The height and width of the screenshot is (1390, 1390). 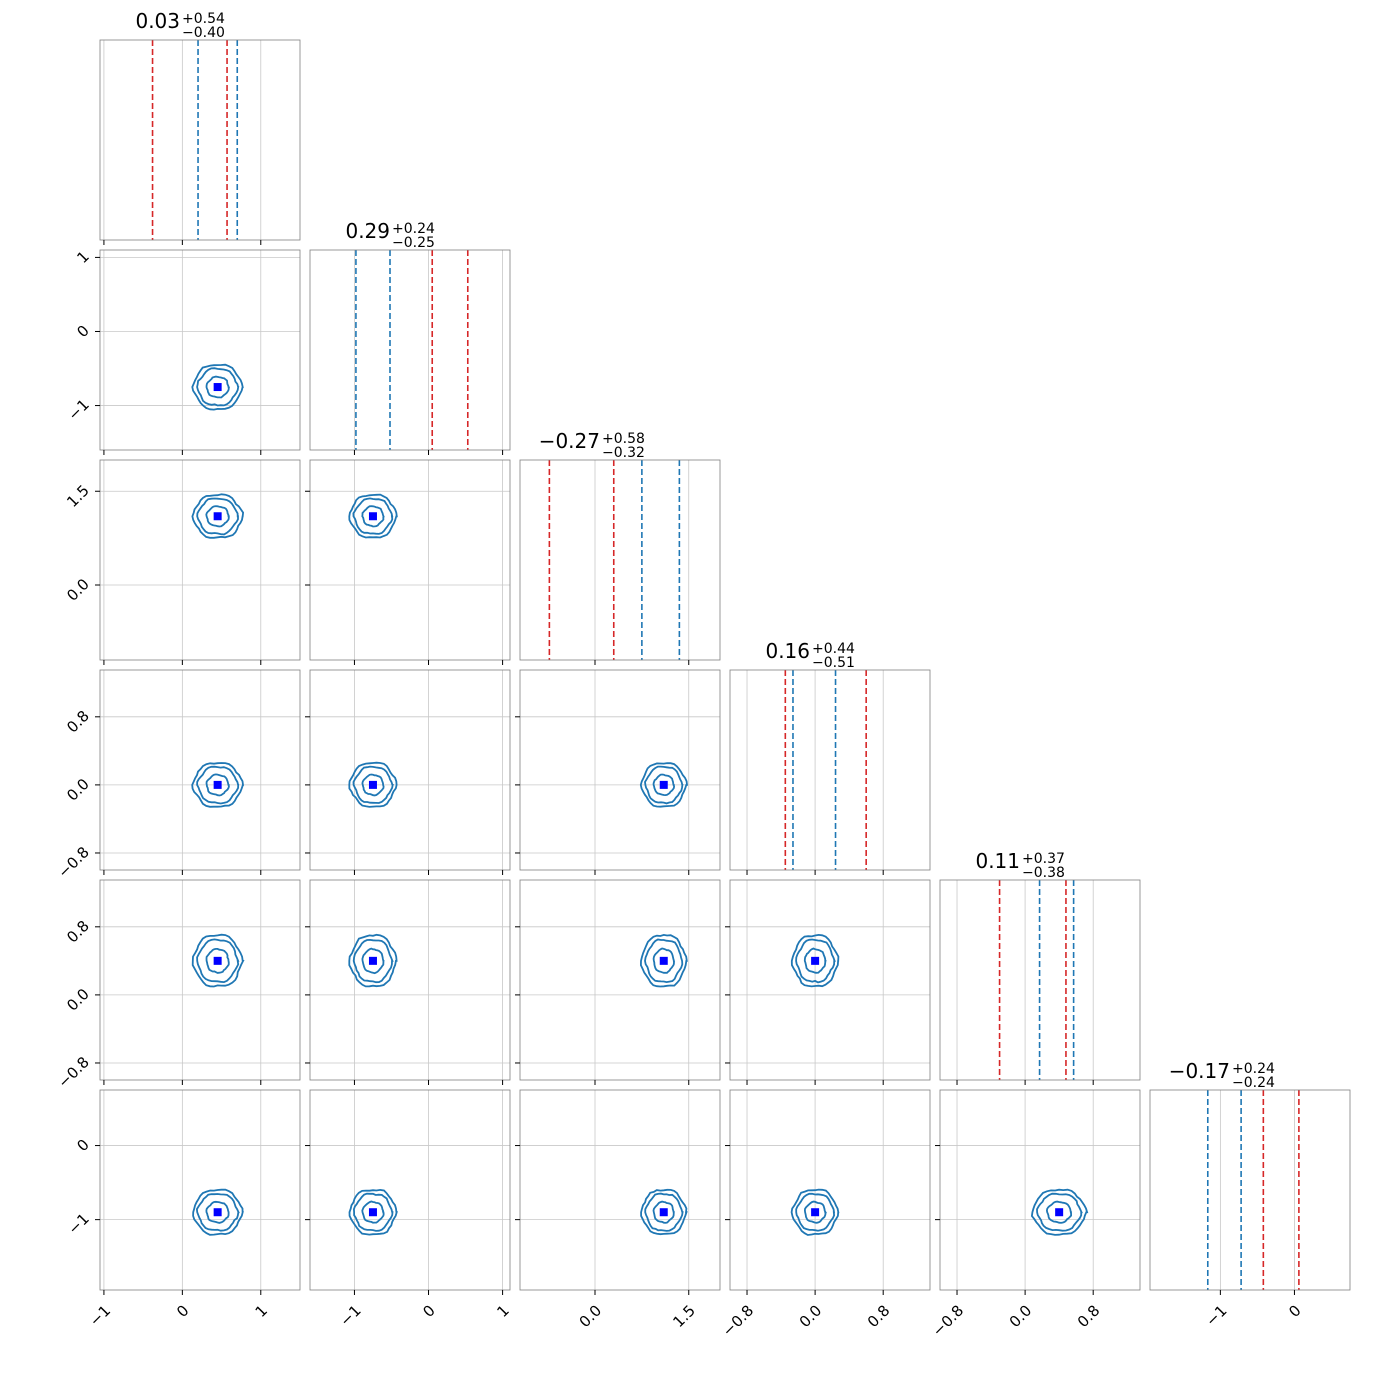 I want to click on x-tick-label: 0.0, so click(x=811, y=1317).